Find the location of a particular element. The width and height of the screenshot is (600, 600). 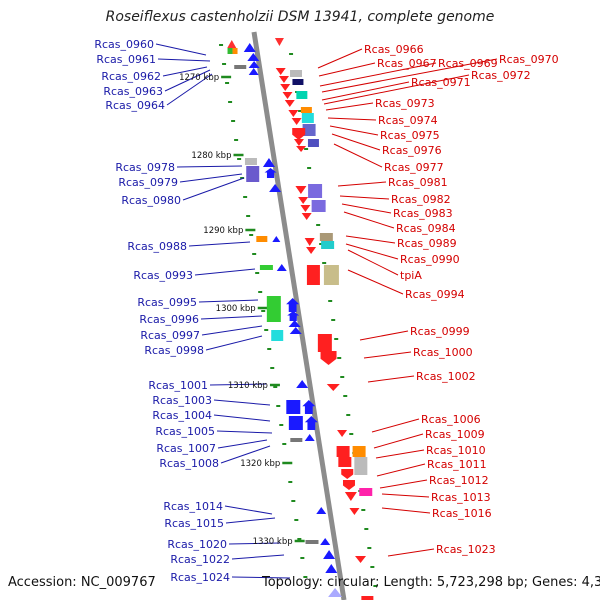

gene-label-left: Rcas_0998 is located at coordinates (174, 350).